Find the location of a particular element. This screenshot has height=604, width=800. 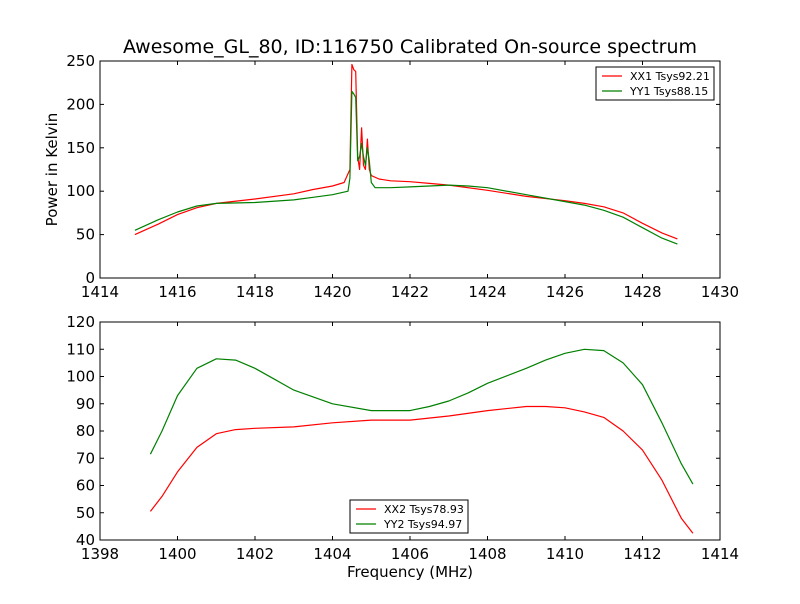

x-tick-label: 1426 is located at coordinates (565, 292).